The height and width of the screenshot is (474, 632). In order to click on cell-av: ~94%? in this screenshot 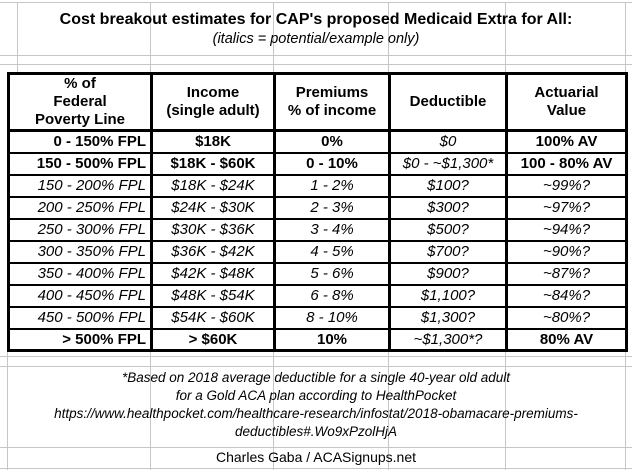, I will do `click(566, 229)`.